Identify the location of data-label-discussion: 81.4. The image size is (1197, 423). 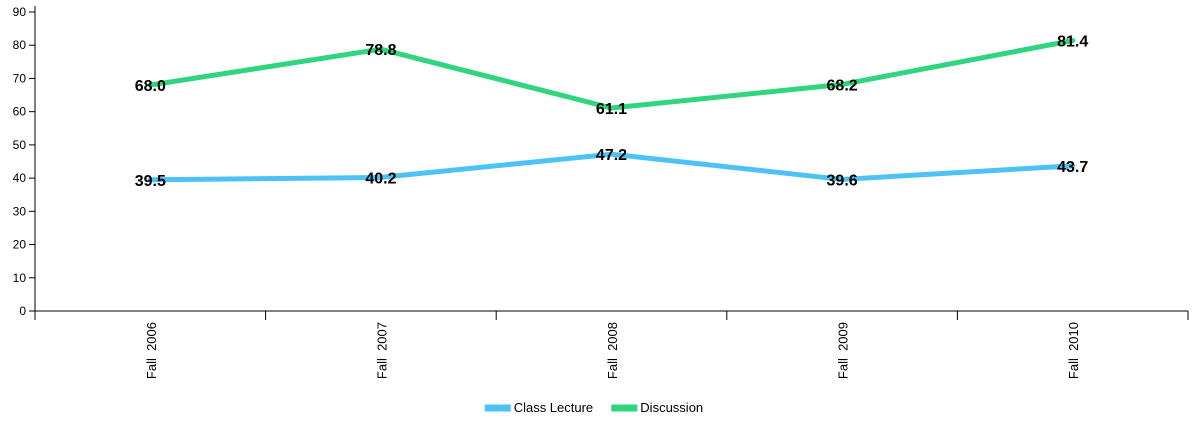
(1072, 42).